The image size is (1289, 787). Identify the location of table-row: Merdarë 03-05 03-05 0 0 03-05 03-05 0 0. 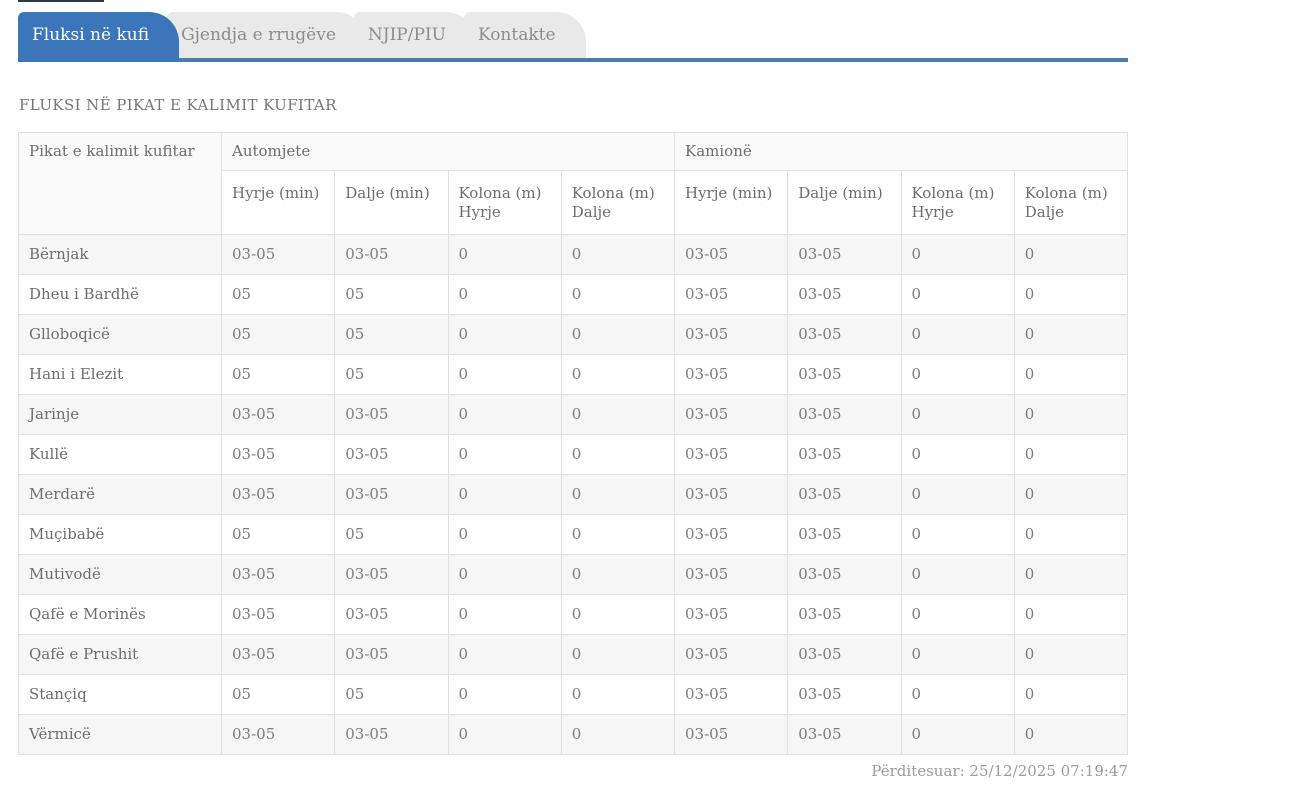
(573, 494).